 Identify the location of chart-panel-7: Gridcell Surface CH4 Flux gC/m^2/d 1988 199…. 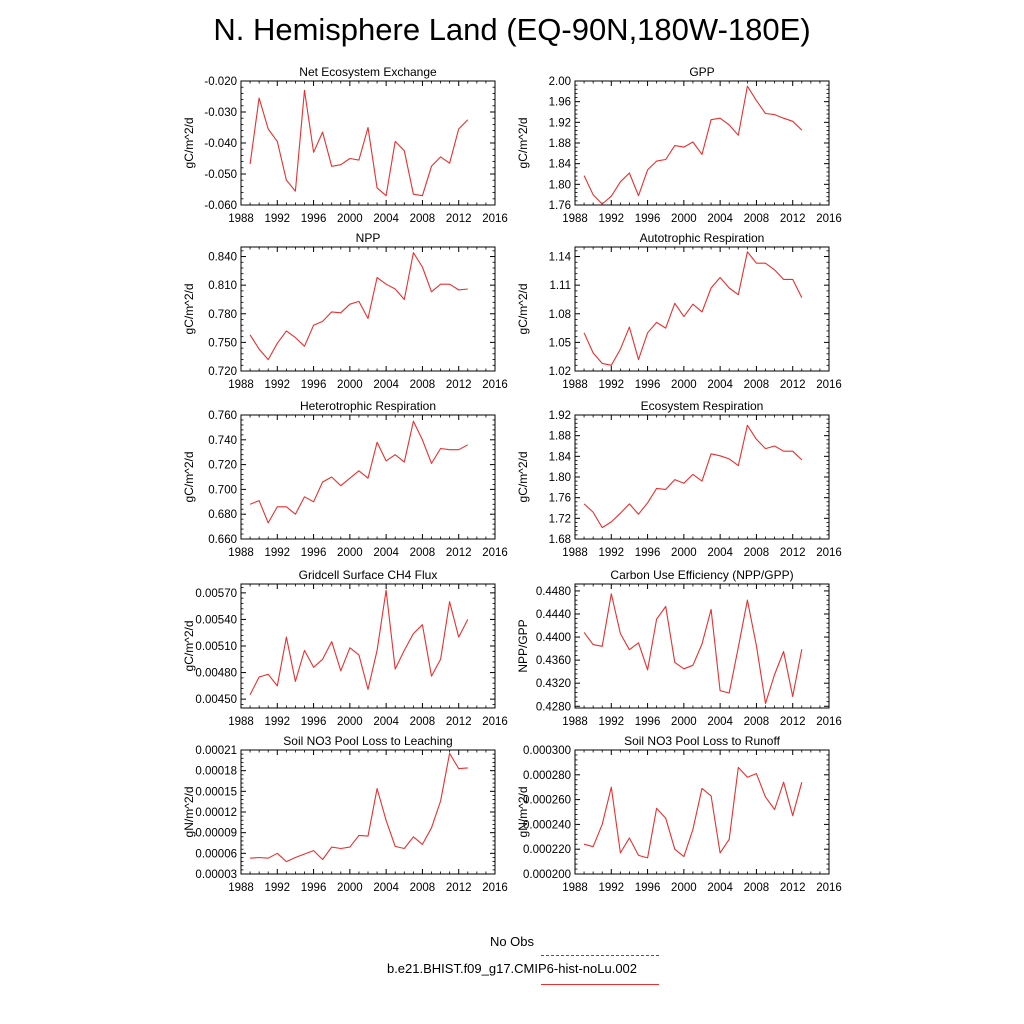
(345, 648).